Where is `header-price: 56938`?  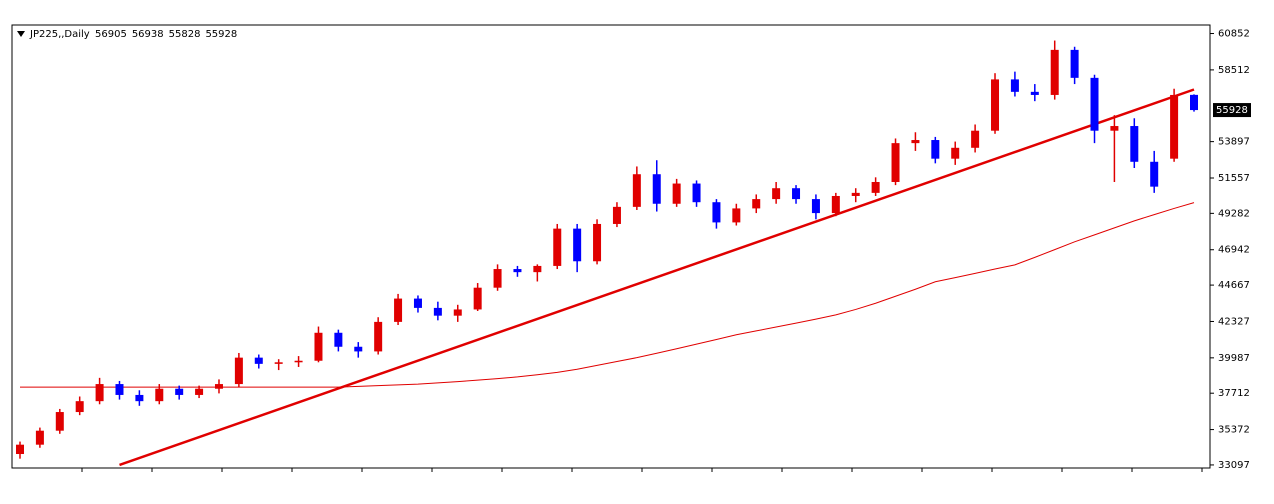 header-price: 56938 is located at coordinates (148, 34).